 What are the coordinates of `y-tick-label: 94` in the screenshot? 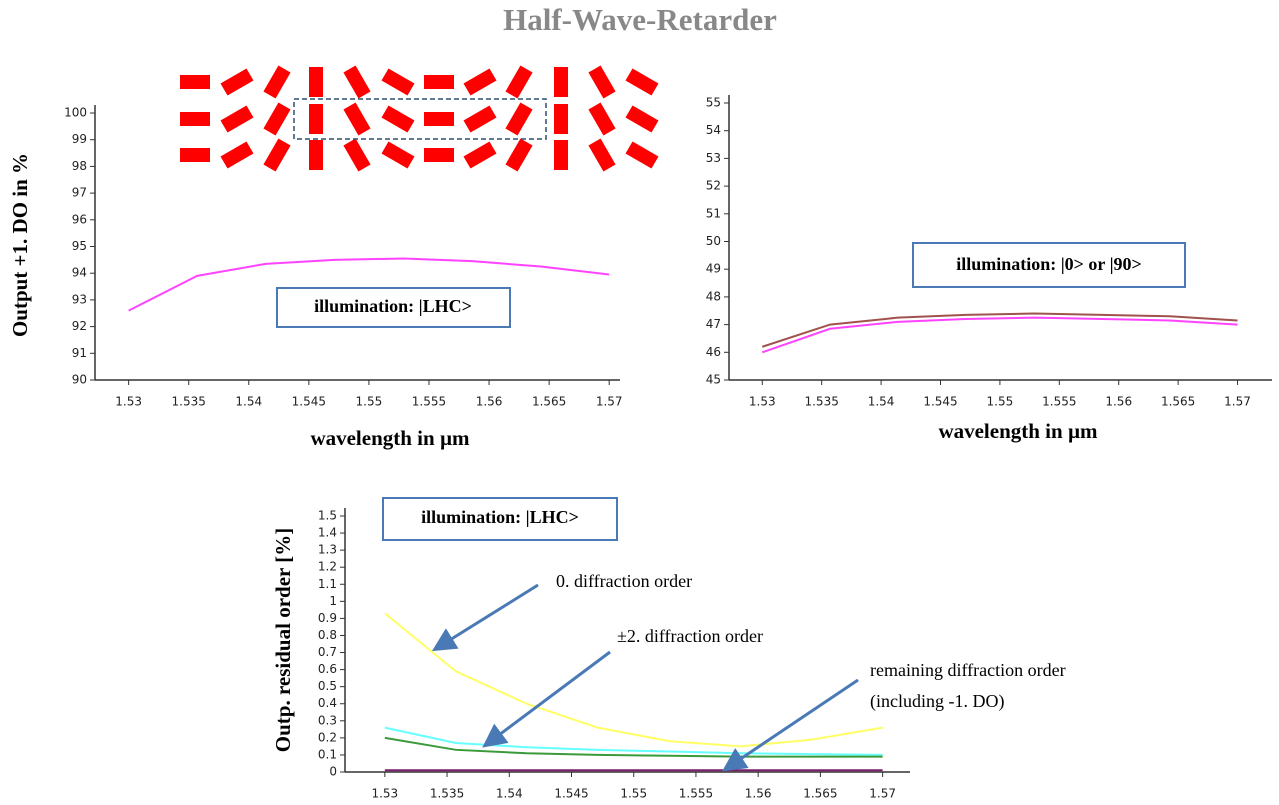 It's located at (79, 273).